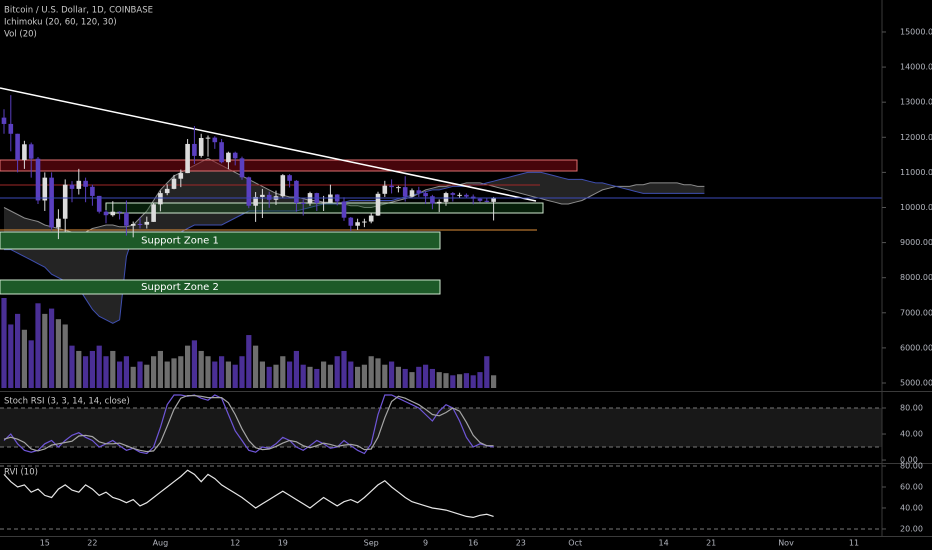 Image resolution: width=932 pixels, height=550 pixels. What do you see at coordinates (916, 347) in the screenshot?
I see `y-tick-label: 6000.00` at bounding box center [916, 347].